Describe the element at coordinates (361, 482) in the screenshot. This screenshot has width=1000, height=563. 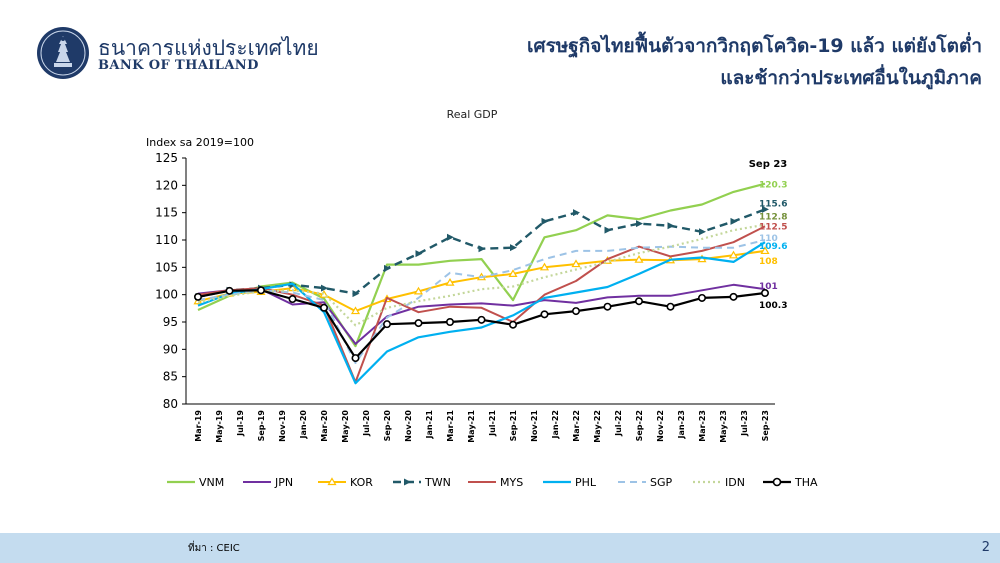
I see `legend-label-kor: KOR` at that location.